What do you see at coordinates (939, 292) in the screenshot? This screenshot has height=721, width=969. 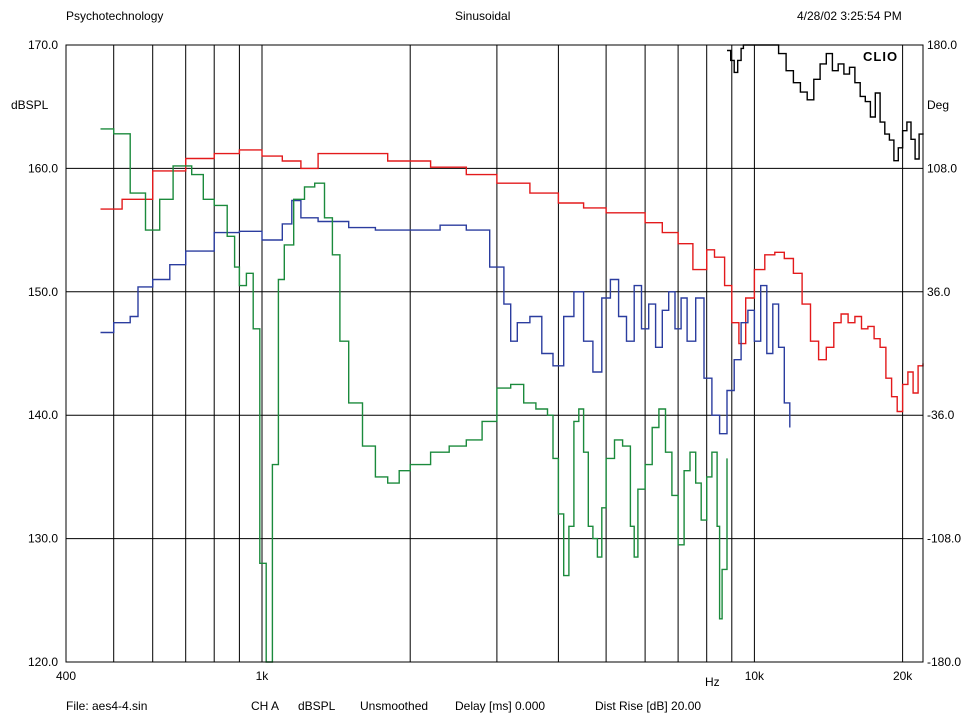 I see `y2-tick-label: 36.0` at bounding box center [939, 292].